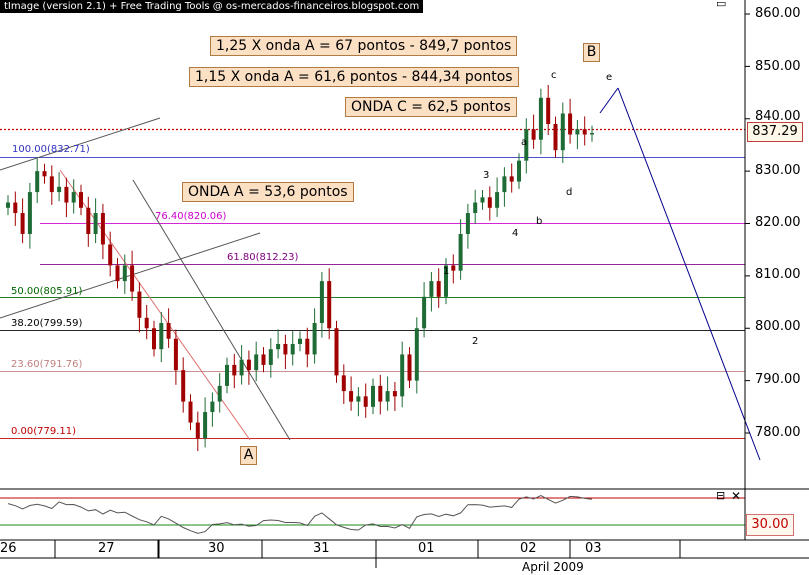  What do you see at coordinates (268, 192) in the screenshot?
I see `onda-a-note: ONDA A = 53,6 pontos` at bounding box center [268, 192].